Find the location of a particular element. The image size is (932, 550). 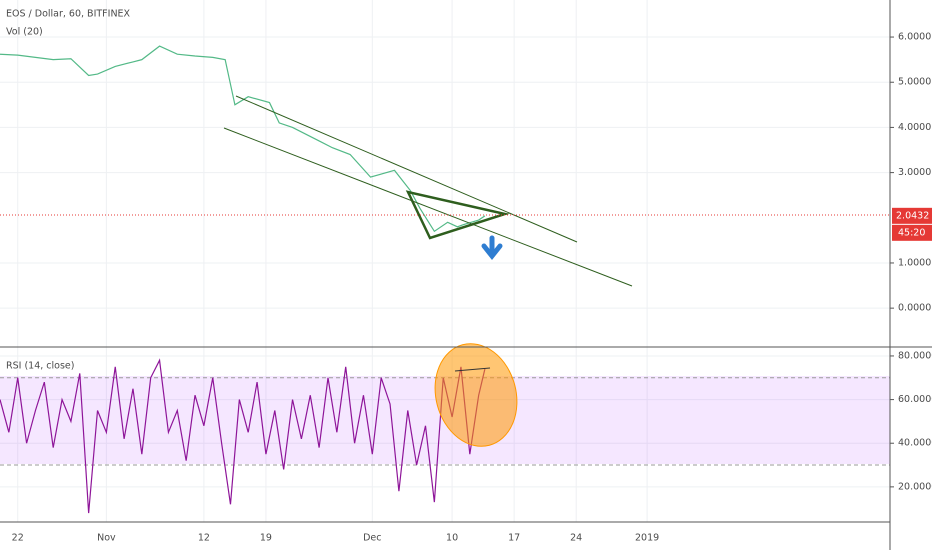

y-tick-label: 1.0000 is located at coordinates (914, 262).